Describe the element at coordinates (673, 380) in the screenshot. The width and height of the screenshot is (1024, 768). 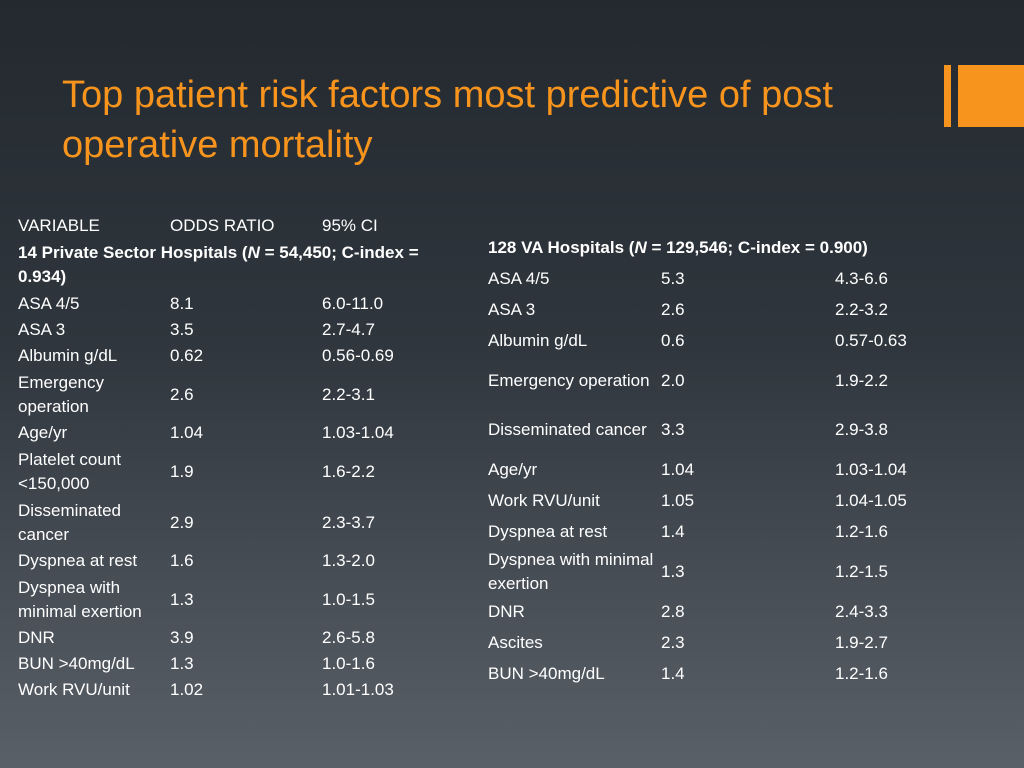
I see `cell-odds-ratio: 2.0` at that location.